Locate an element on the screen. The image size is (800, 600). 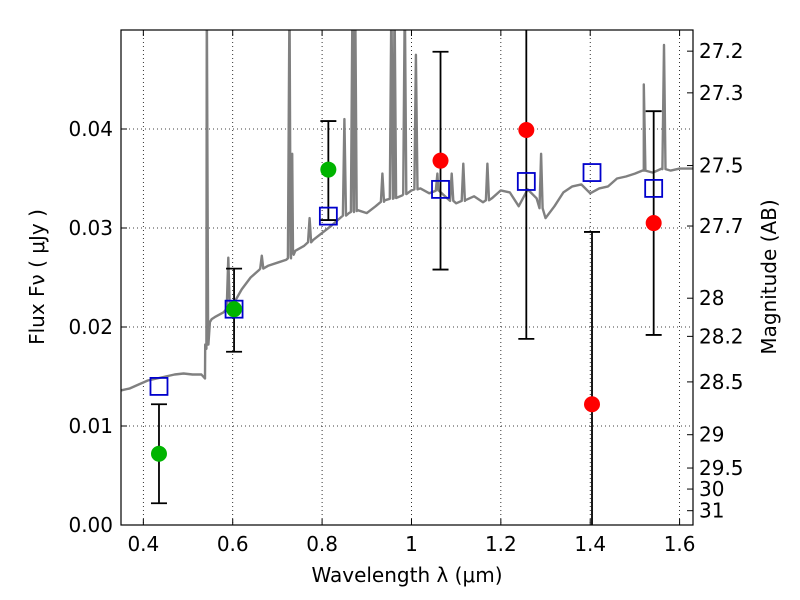
y-tick-label: 0.02 is located at coordinates (90, 327).